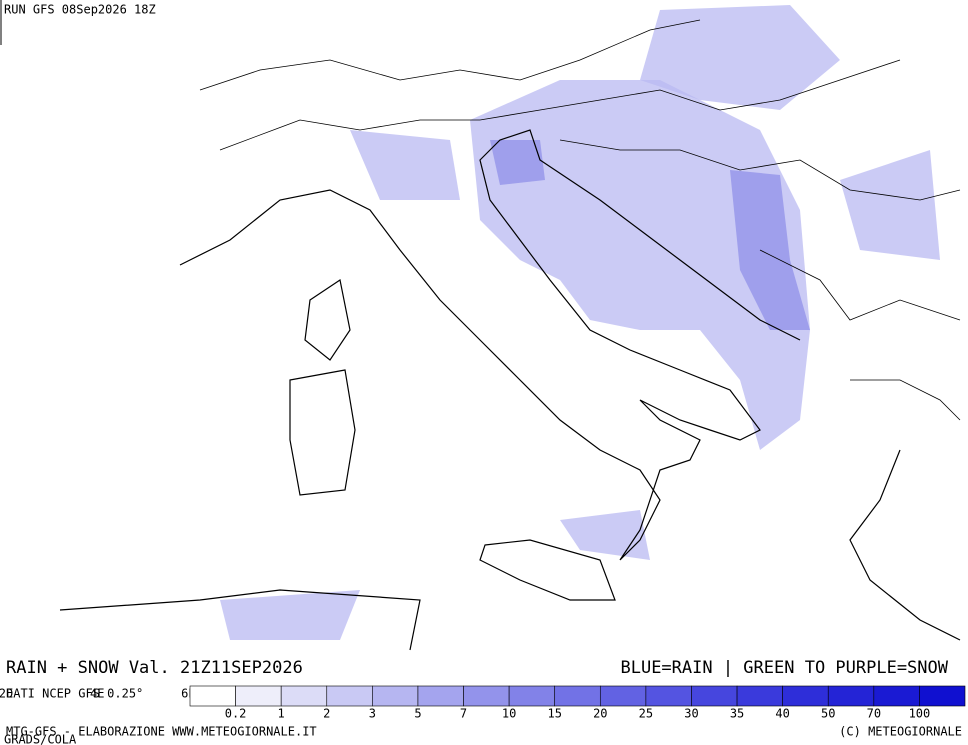  I want to click on colorbar: 0.2 1 2 3 5 7 10 15 20 25 30 35 40 50 70 100, so click(577, 703).